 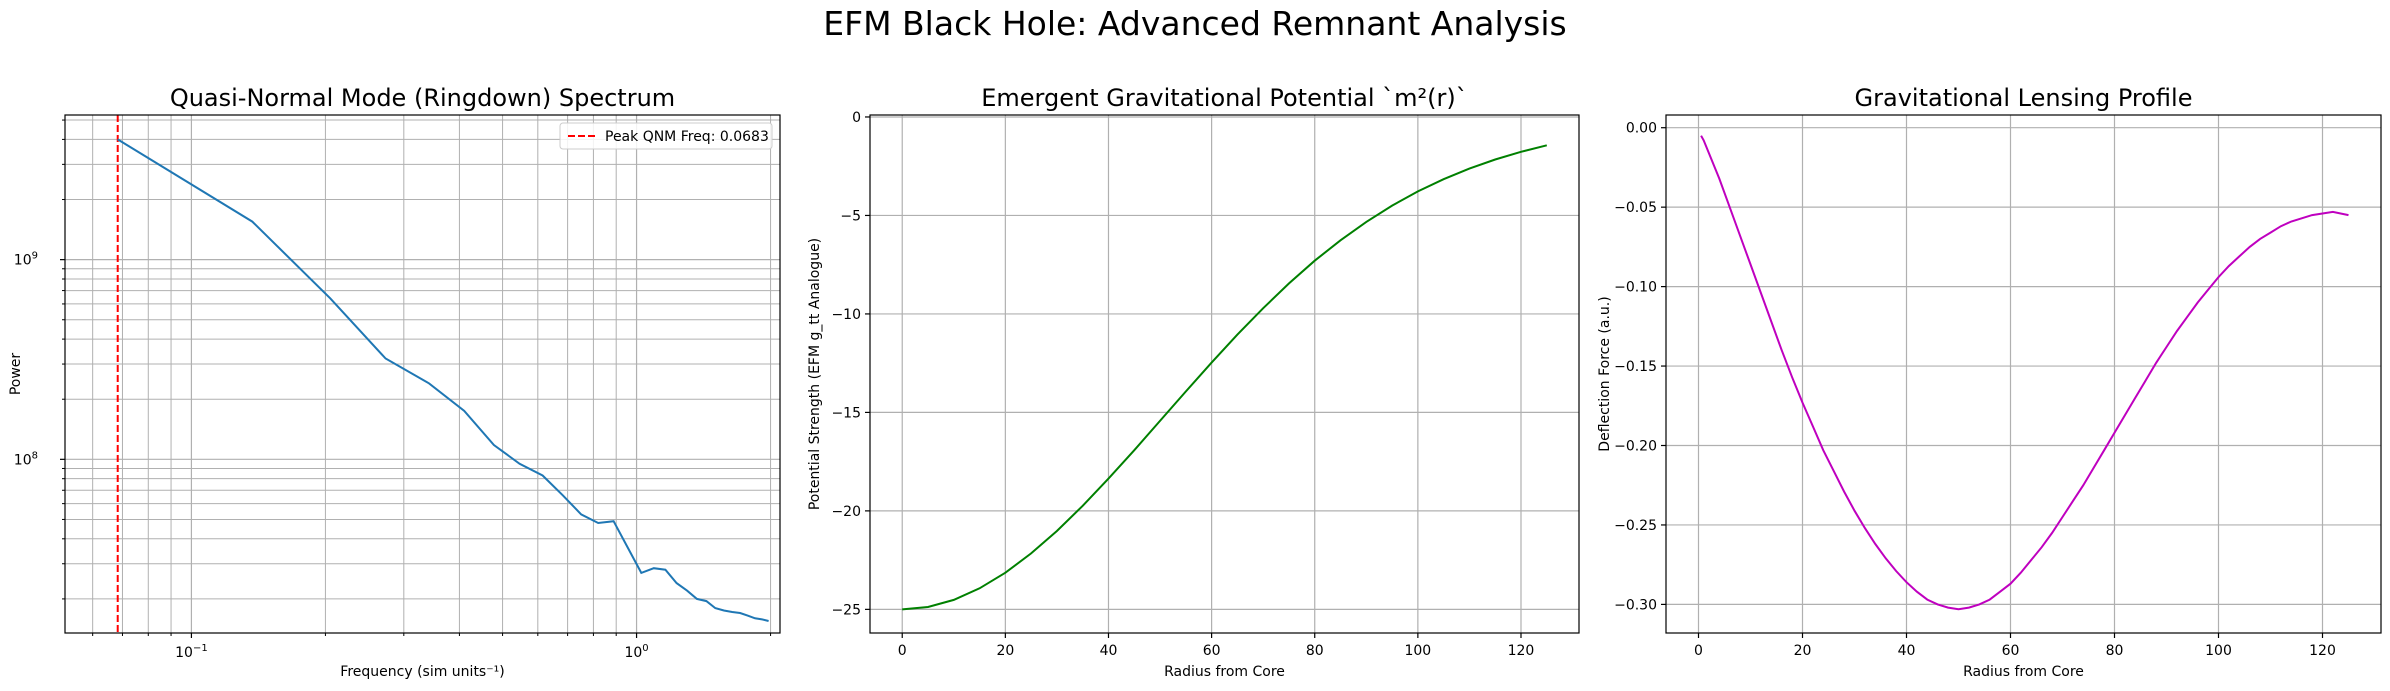 I want to click on y-tick-label: −25, so click(x=846, y=610).